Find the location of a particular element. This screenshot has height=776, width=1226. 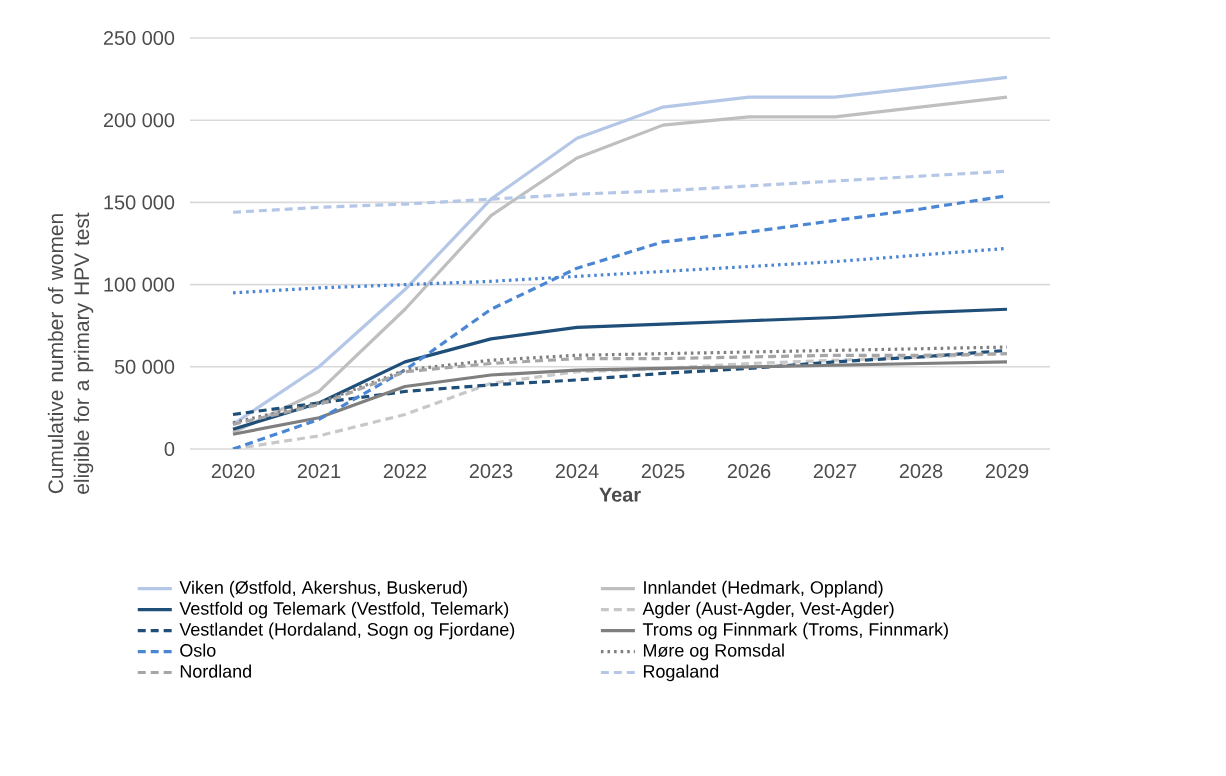

legend-label: Nordland is located at coordinates (215, 671).